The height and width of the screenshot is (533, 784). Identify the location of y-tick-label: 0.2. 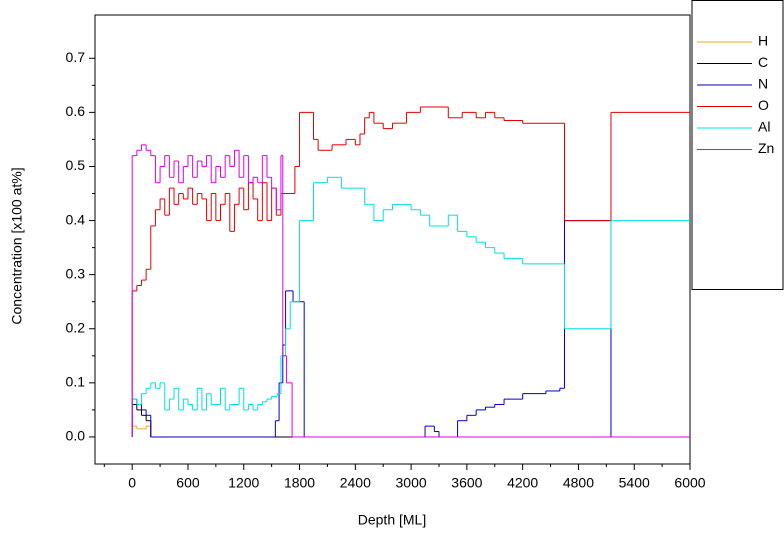
(76, 327).